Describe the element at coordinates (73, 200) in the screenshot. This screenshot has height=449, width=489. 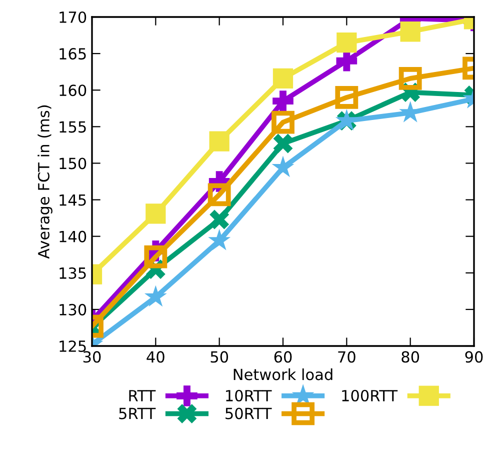
I see `y-tick-label: 145` at that location.